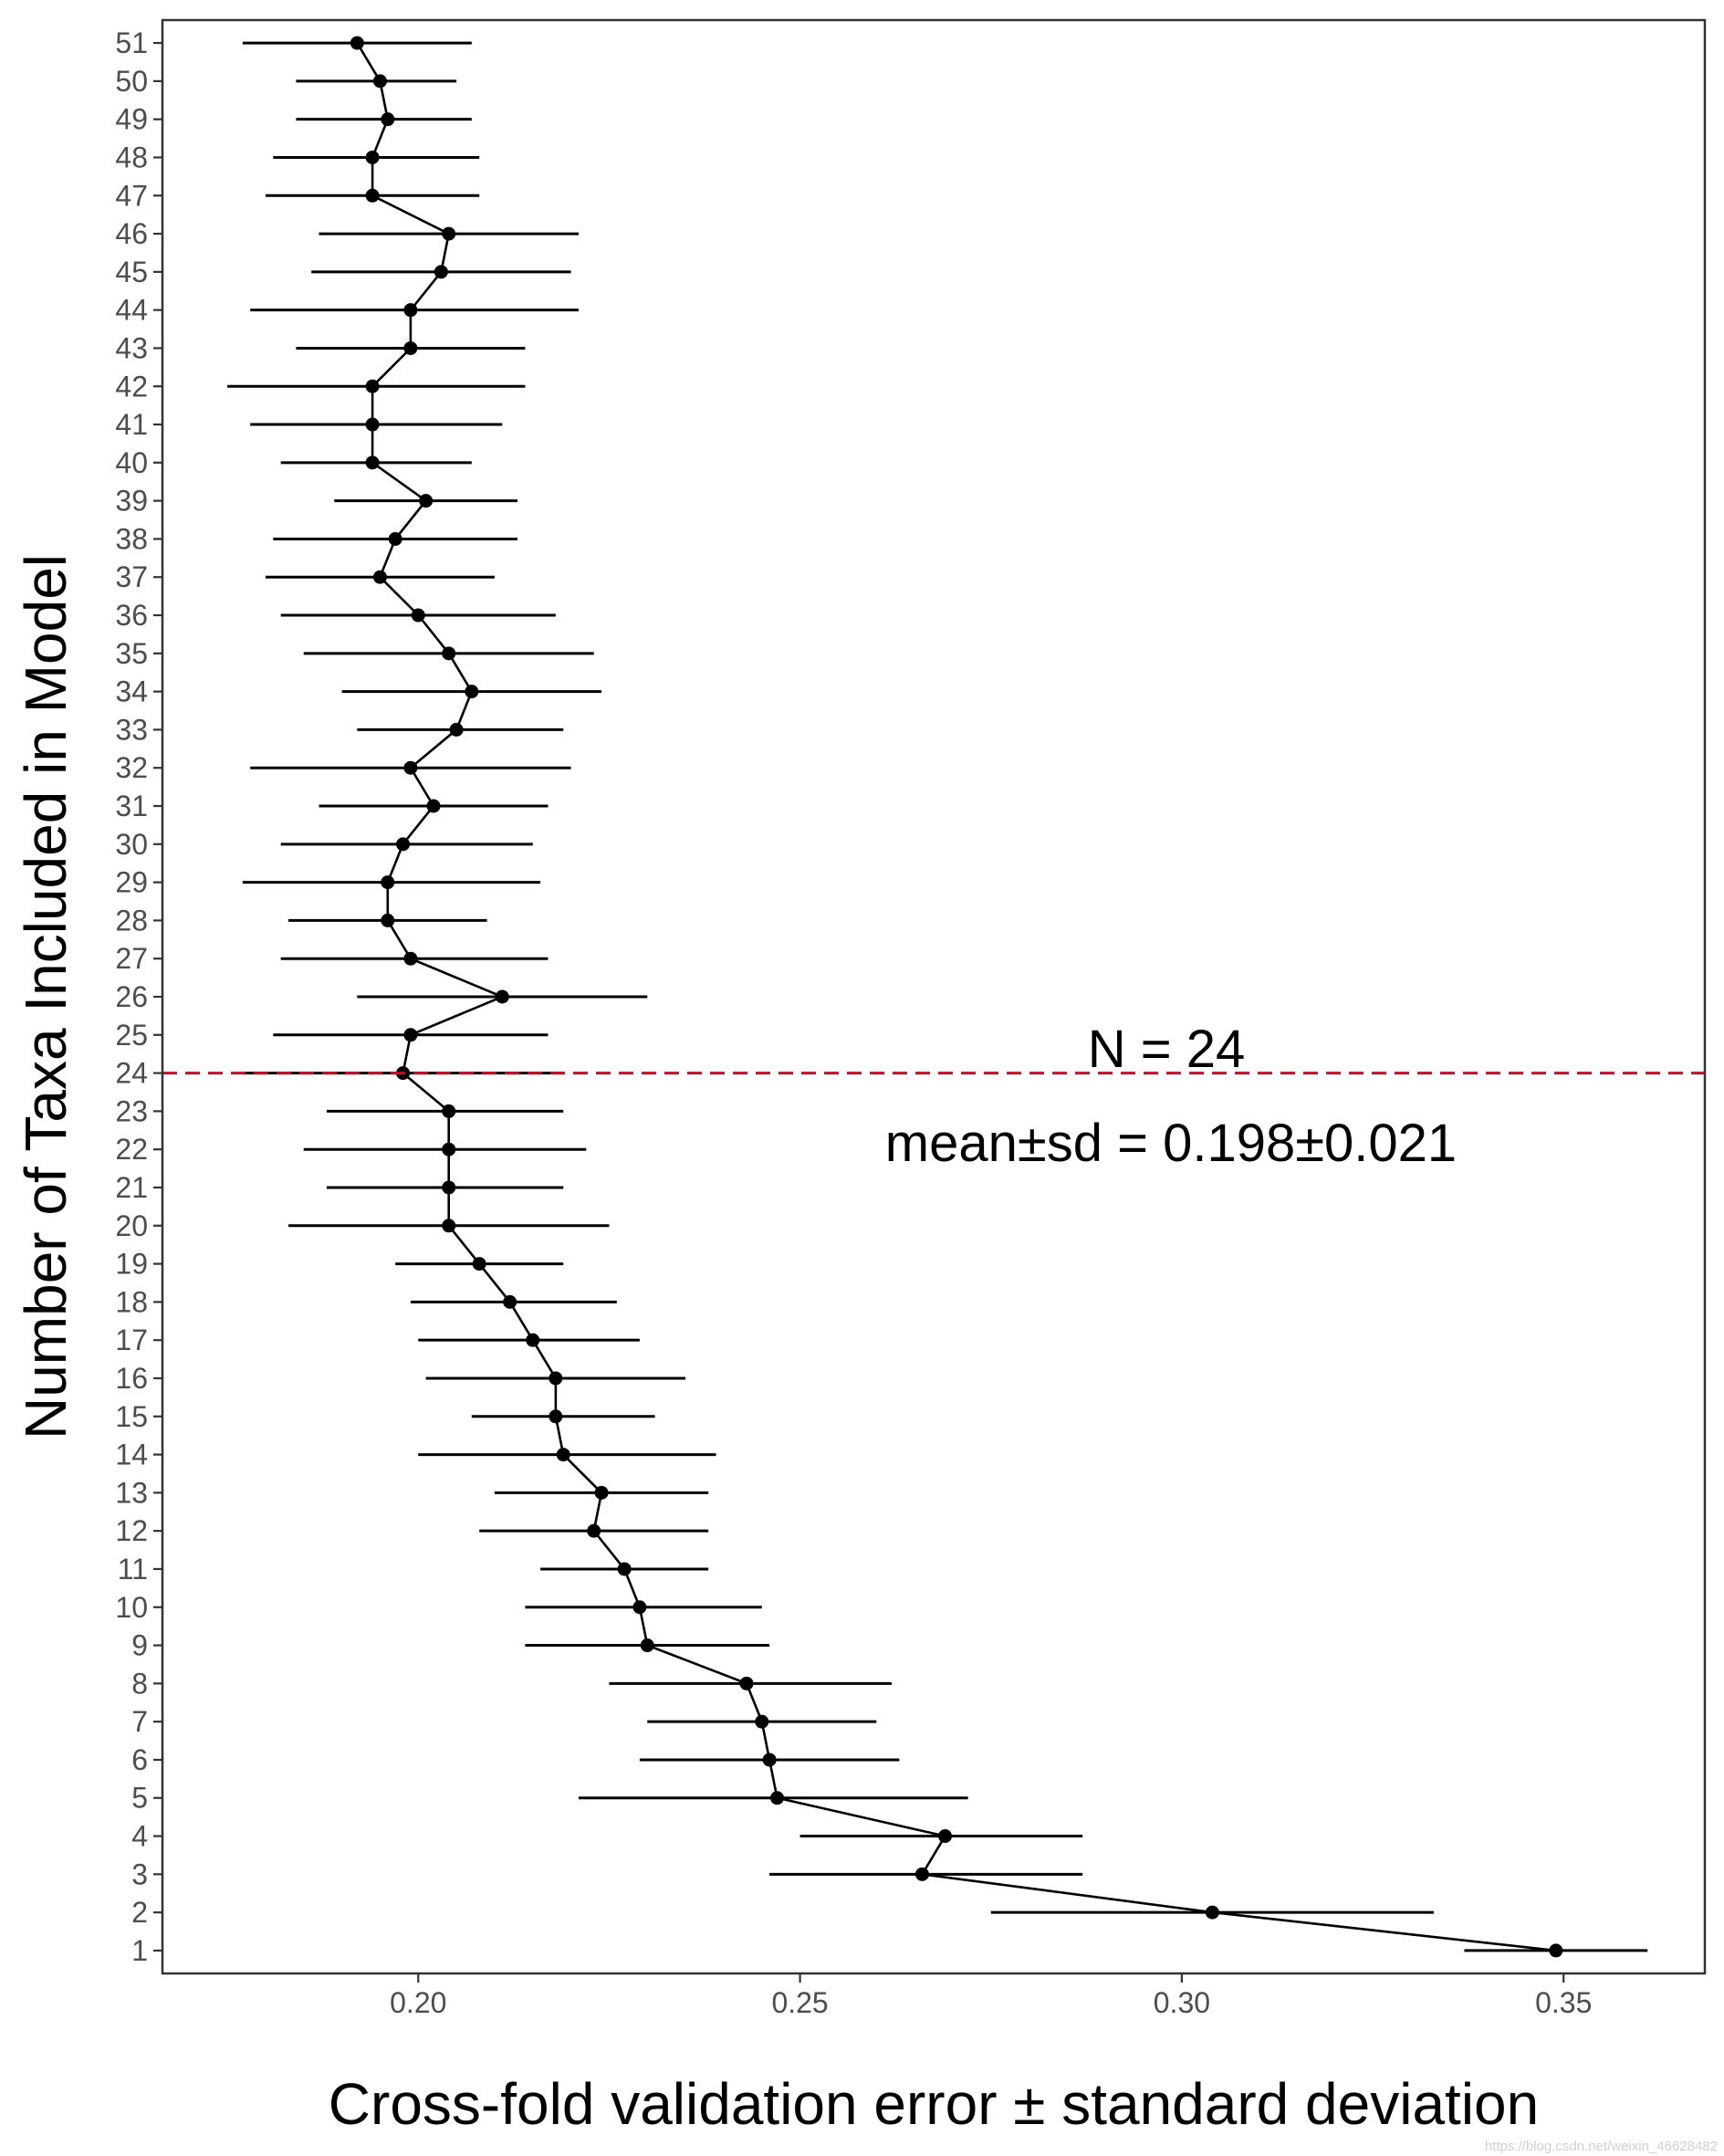 This screenshot has width=1724, height=2156. I want to click on y-tick-label-26: 26, so click(131, 996).